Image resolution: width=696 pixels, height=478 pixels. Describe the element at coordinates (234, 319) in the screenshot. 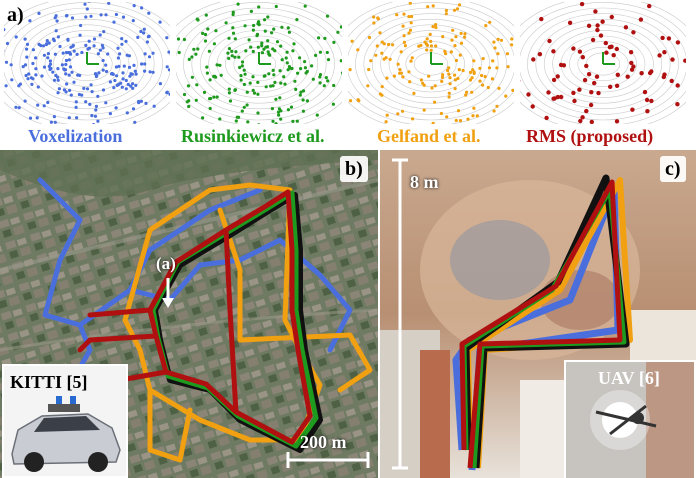

I see `trajectory-rusinkiewicz` at that location.